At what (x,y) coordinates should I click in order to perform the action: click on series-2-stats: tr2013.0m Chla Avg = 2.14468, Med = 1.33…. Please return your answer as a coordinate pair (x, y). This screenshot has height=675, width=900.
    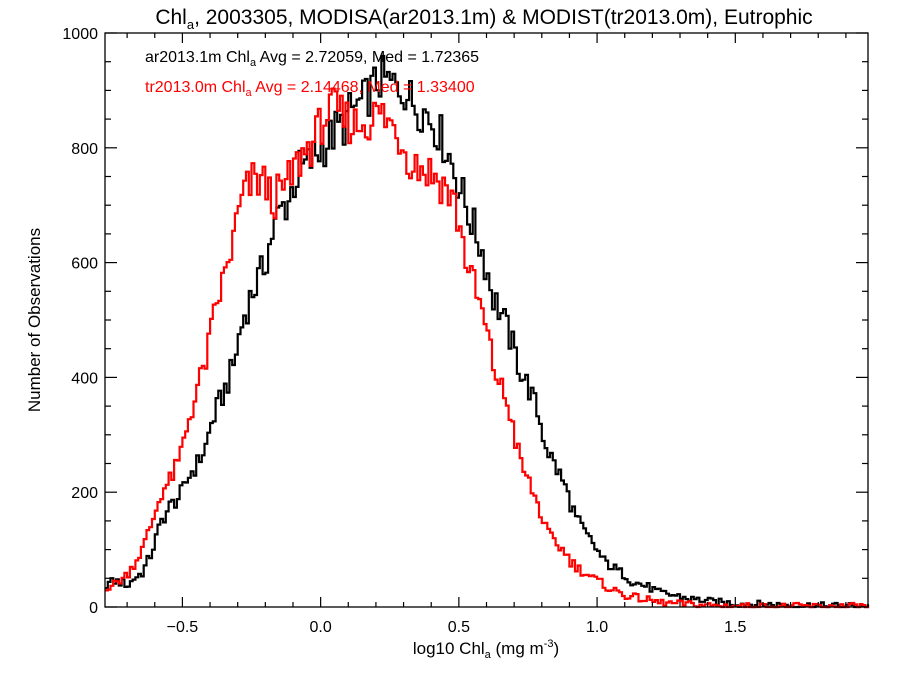
    Looking at the image, I should click on (310, 89).